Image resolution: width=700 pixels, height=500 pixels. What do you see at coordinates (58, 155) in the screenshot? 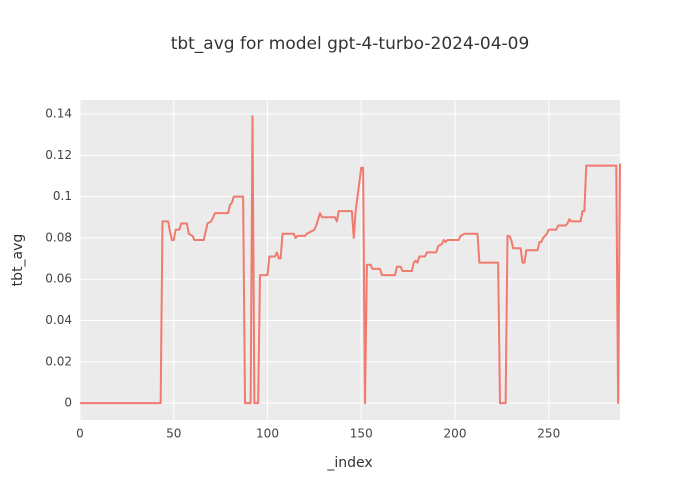
I see `y-tick-label: 0.12` at bounding box center [58, 155].